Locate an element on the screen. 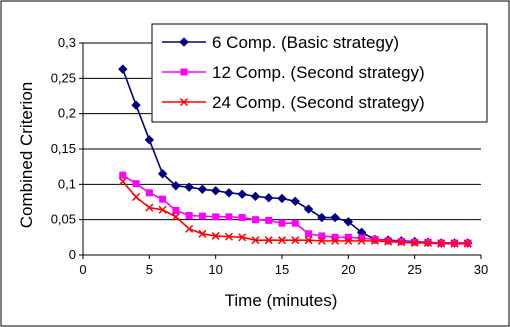  legend-item-1: 6 Comp. (Basic strategy) is located at coordinates (280, 42).